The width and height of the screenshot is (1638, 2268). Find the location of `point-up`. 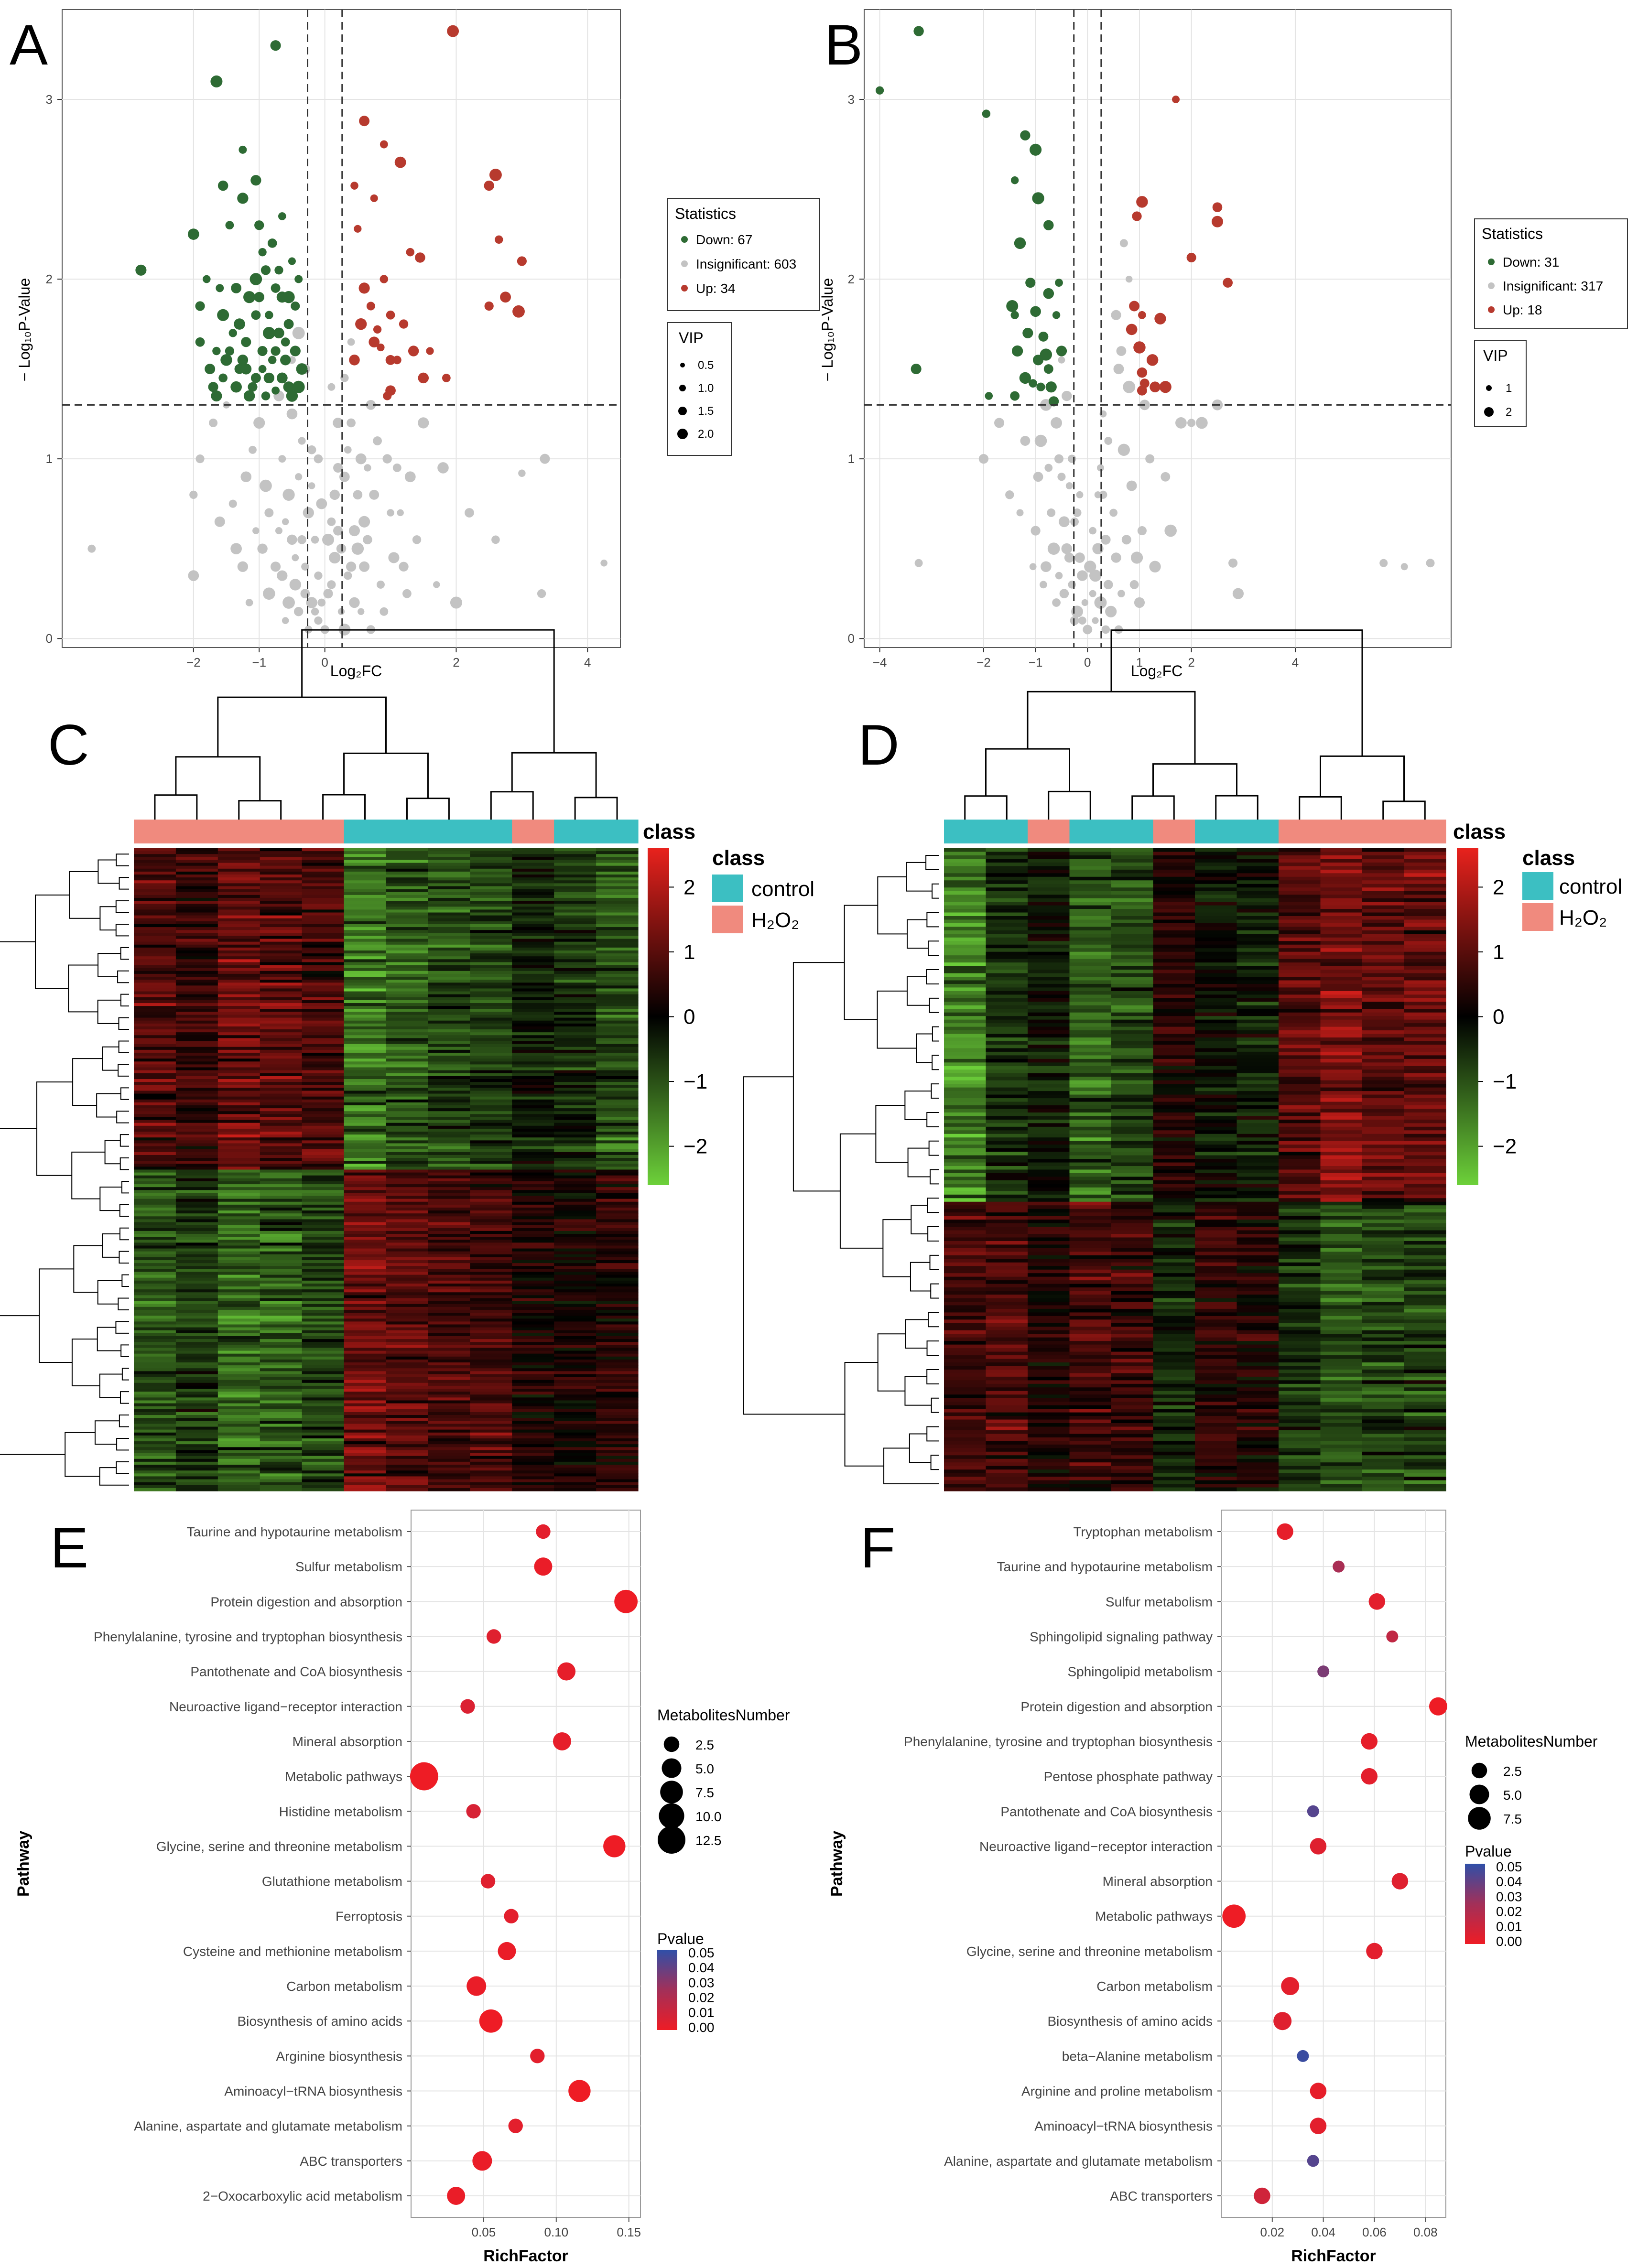

point-up is located at coordinates (522, 261).